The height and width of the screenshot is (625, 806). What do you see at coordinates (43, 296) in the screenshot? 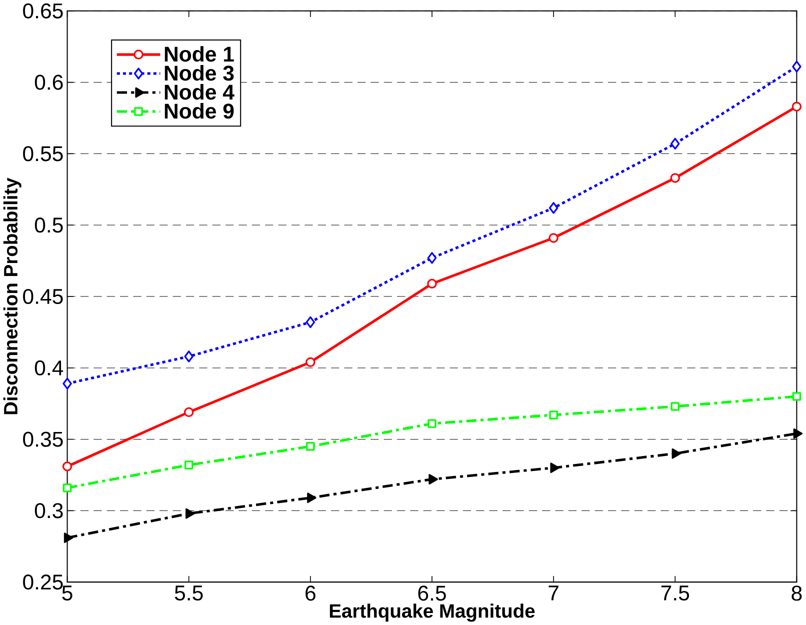
I see `y-tick-label: 0.45` at bounding box center [43, 296].